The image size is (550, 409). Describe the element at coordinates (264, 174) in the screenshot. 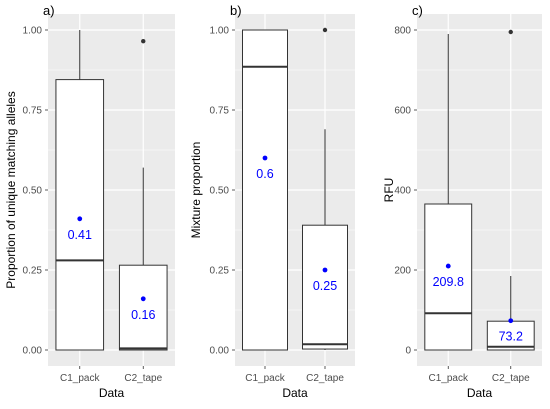

I see `mean-label: 0.6` at that location.